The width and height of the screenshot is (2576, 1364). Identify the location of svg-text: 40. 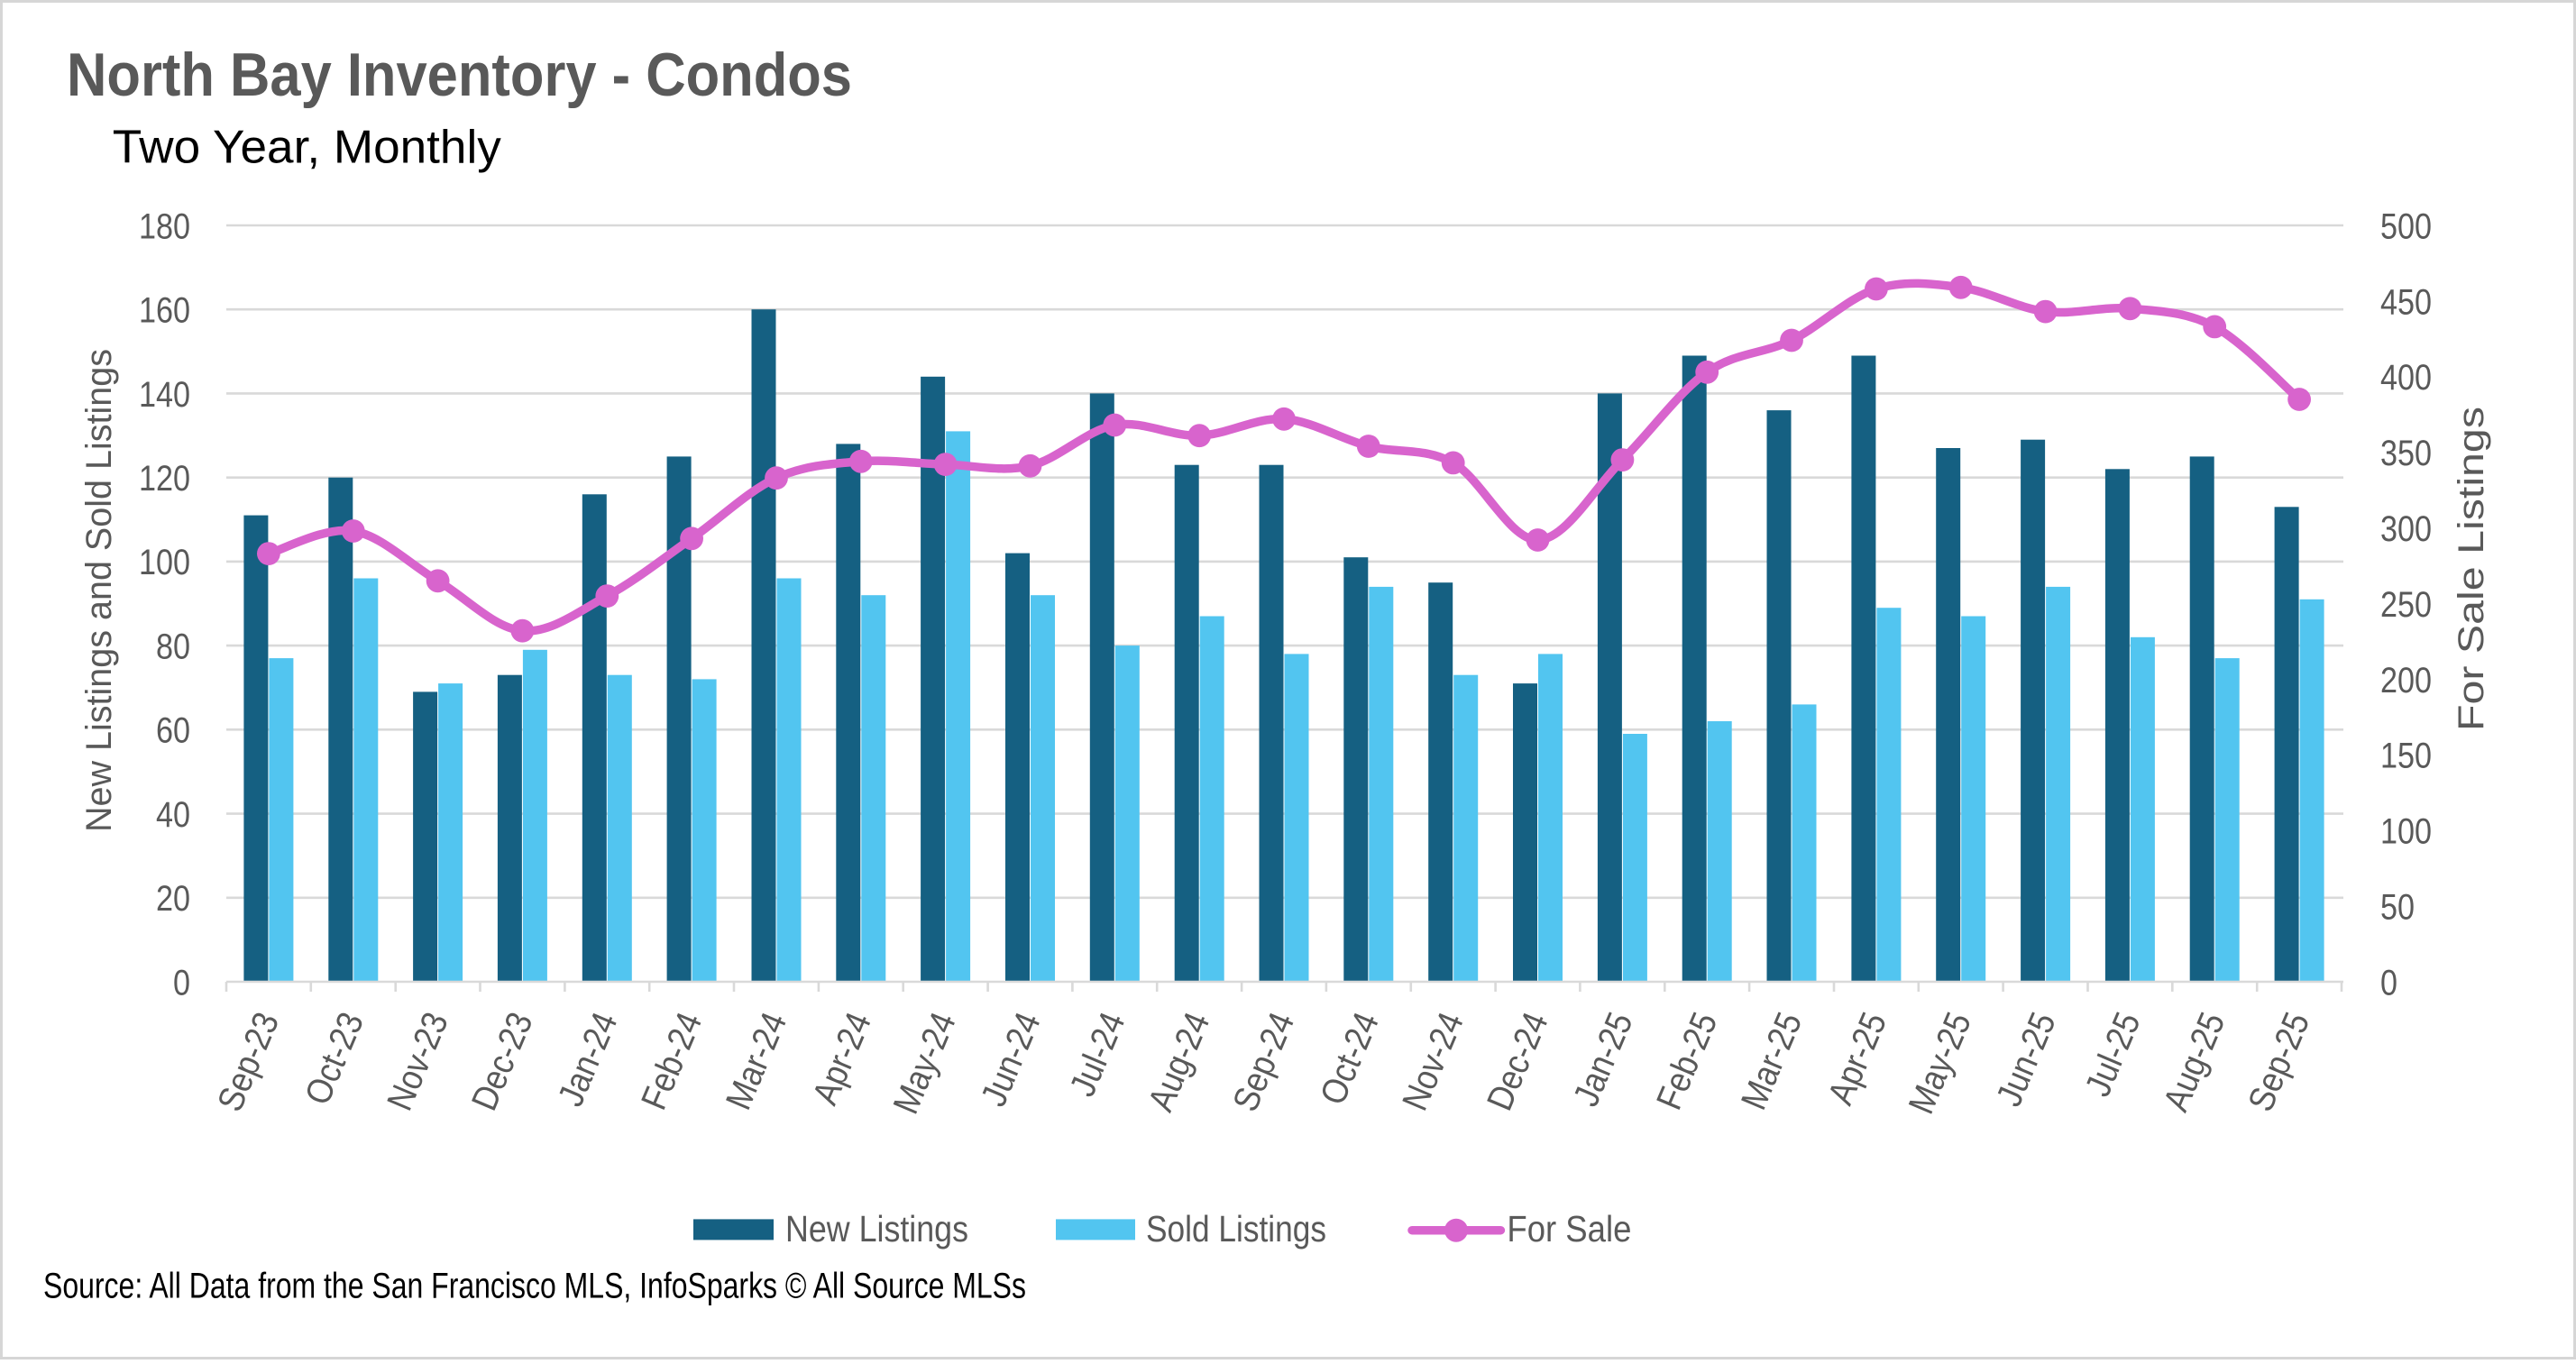
(173, 815).